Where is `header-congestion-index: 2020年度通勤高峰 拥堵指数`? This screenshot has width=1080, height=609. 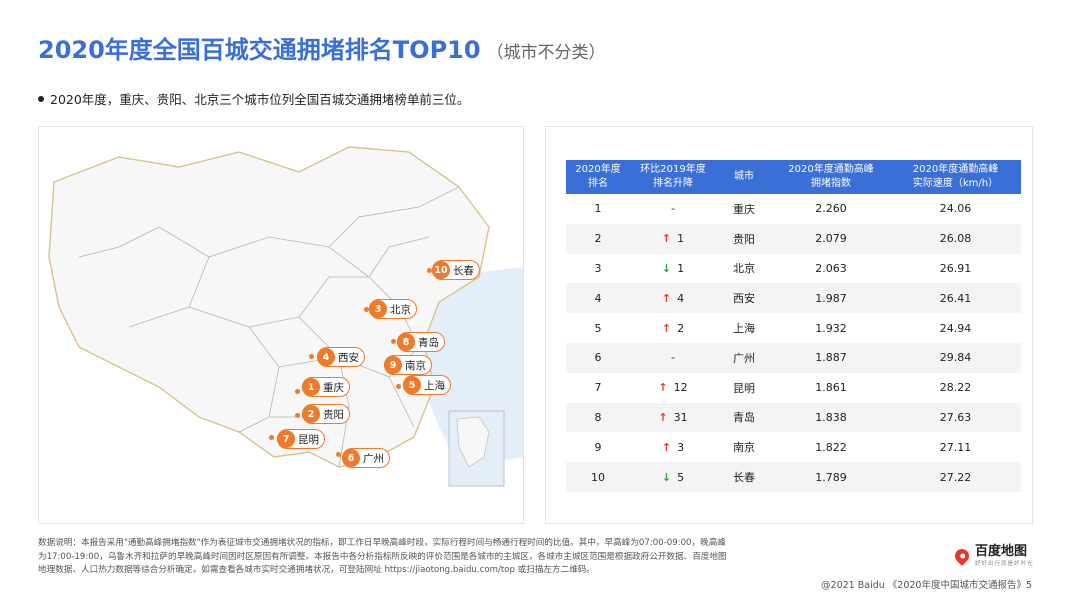
header-congestion-index: 2020年度通勤高峰 拥堵指数 is located at coordinates (831, 177).